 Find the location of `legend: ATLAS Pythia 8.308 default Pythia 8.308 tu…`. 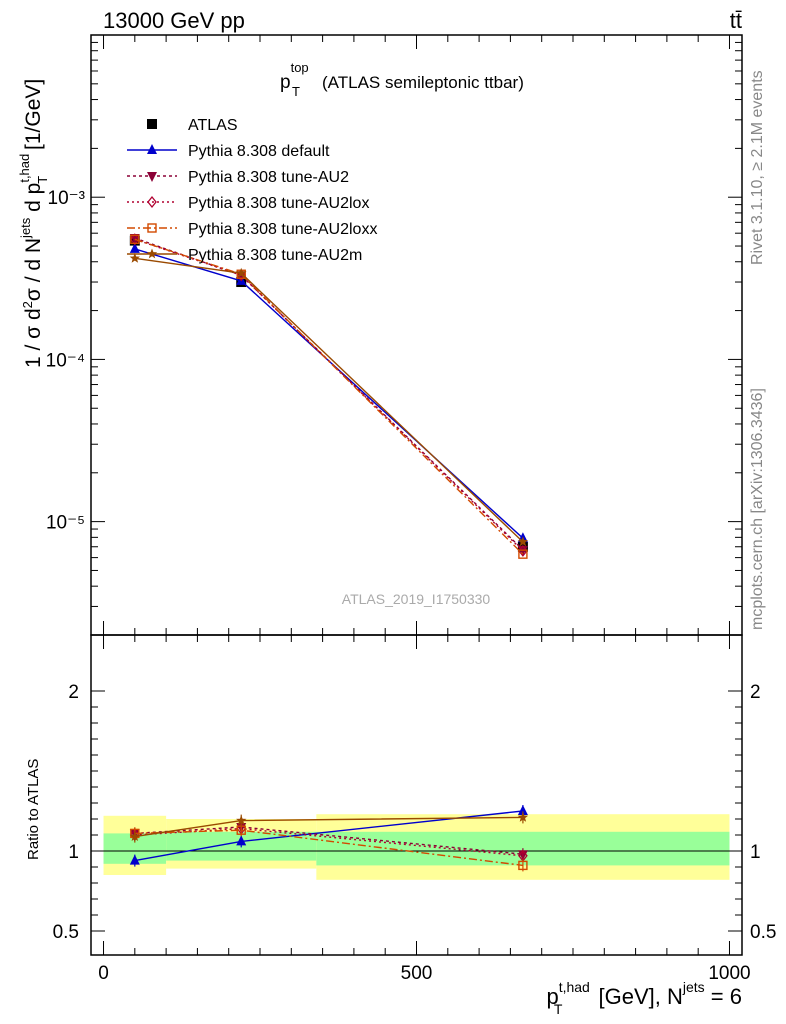

legend: ATLAS Pythia 8.308 default Pythia 8.308 tu… is located at coordinates (252, 190).